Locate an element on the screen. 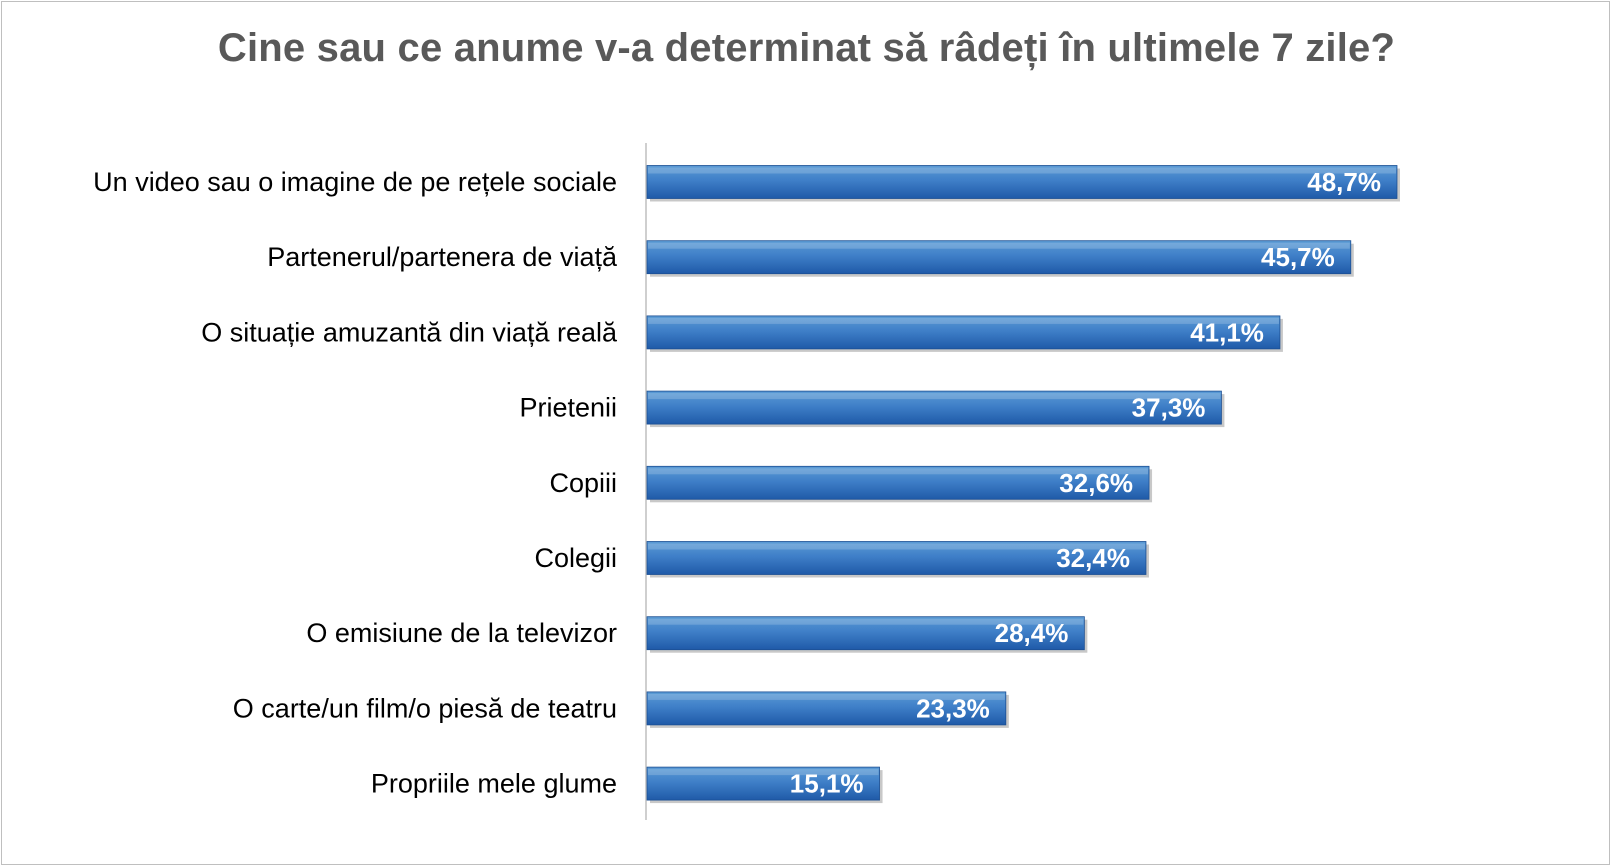  value-label: 15,1% is located at coordinates (827, 784).